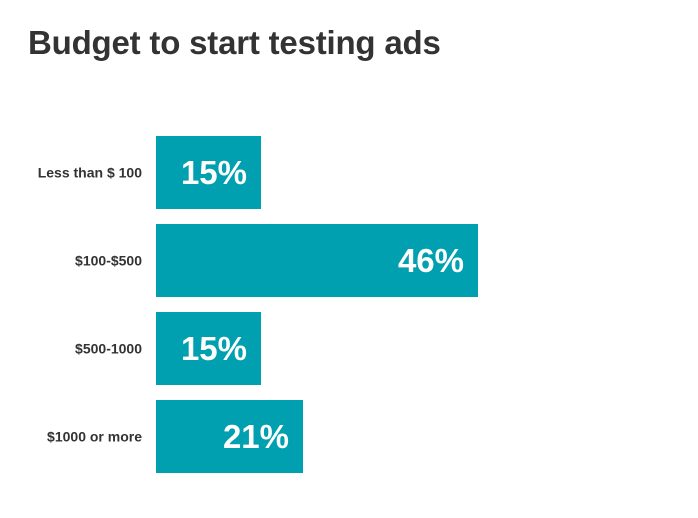  What do you see at coordinates (256, 436) in the screenshot?
I see `value-label-3: 21%` at bounding box center [256, 436].